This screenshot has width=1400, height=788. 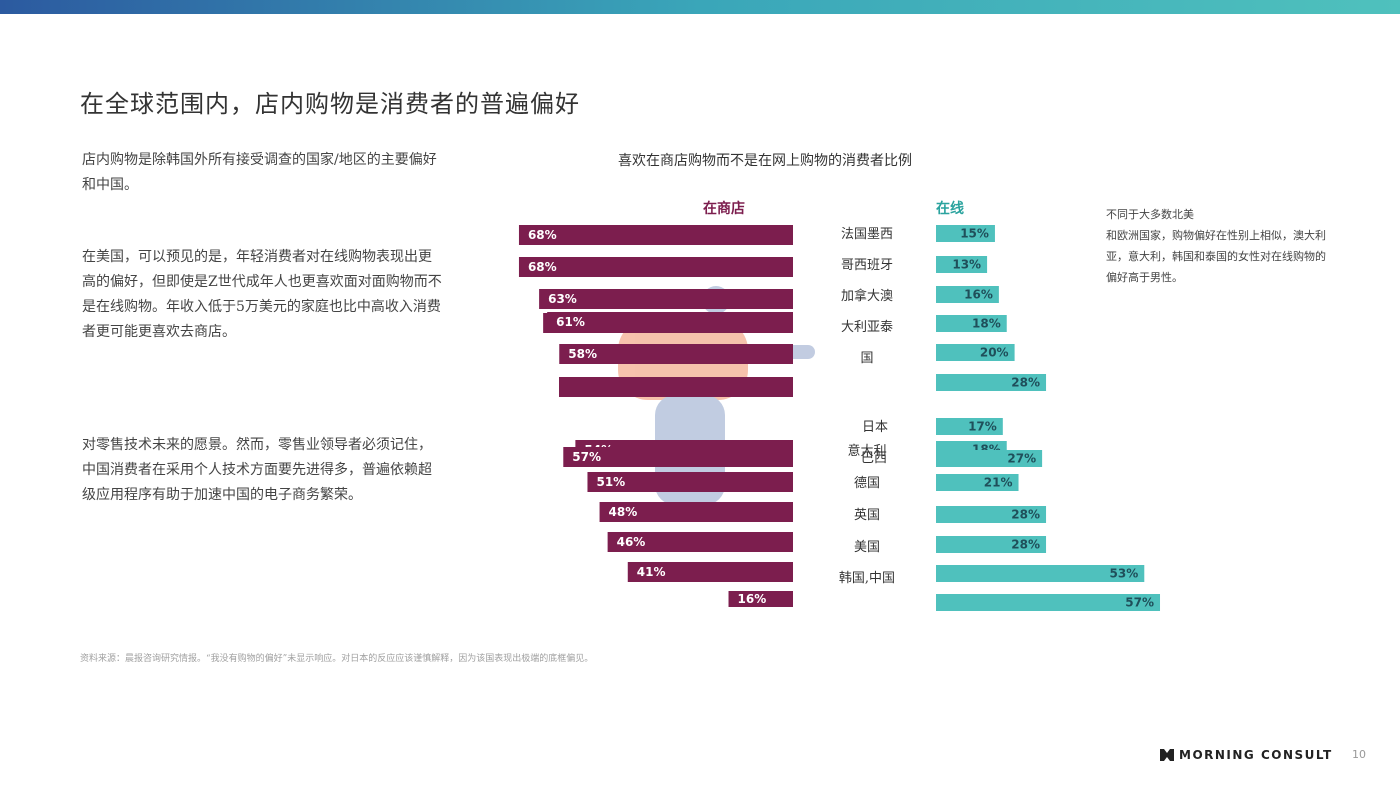 I want to click on store-bar-label: 48%, so click(x=623, y=512).